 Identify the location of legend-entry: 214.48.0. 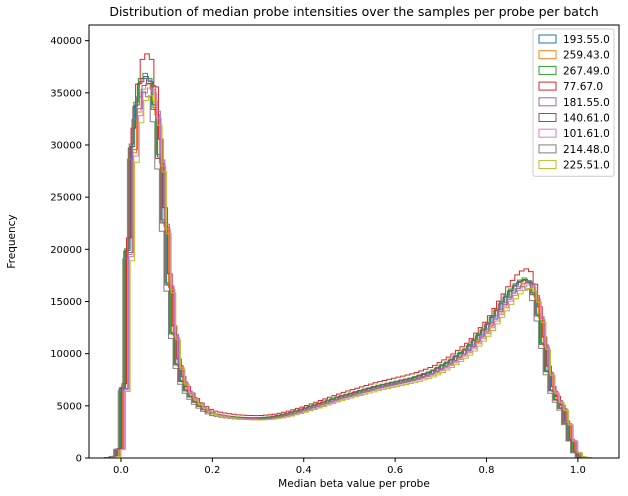
(586, 150).